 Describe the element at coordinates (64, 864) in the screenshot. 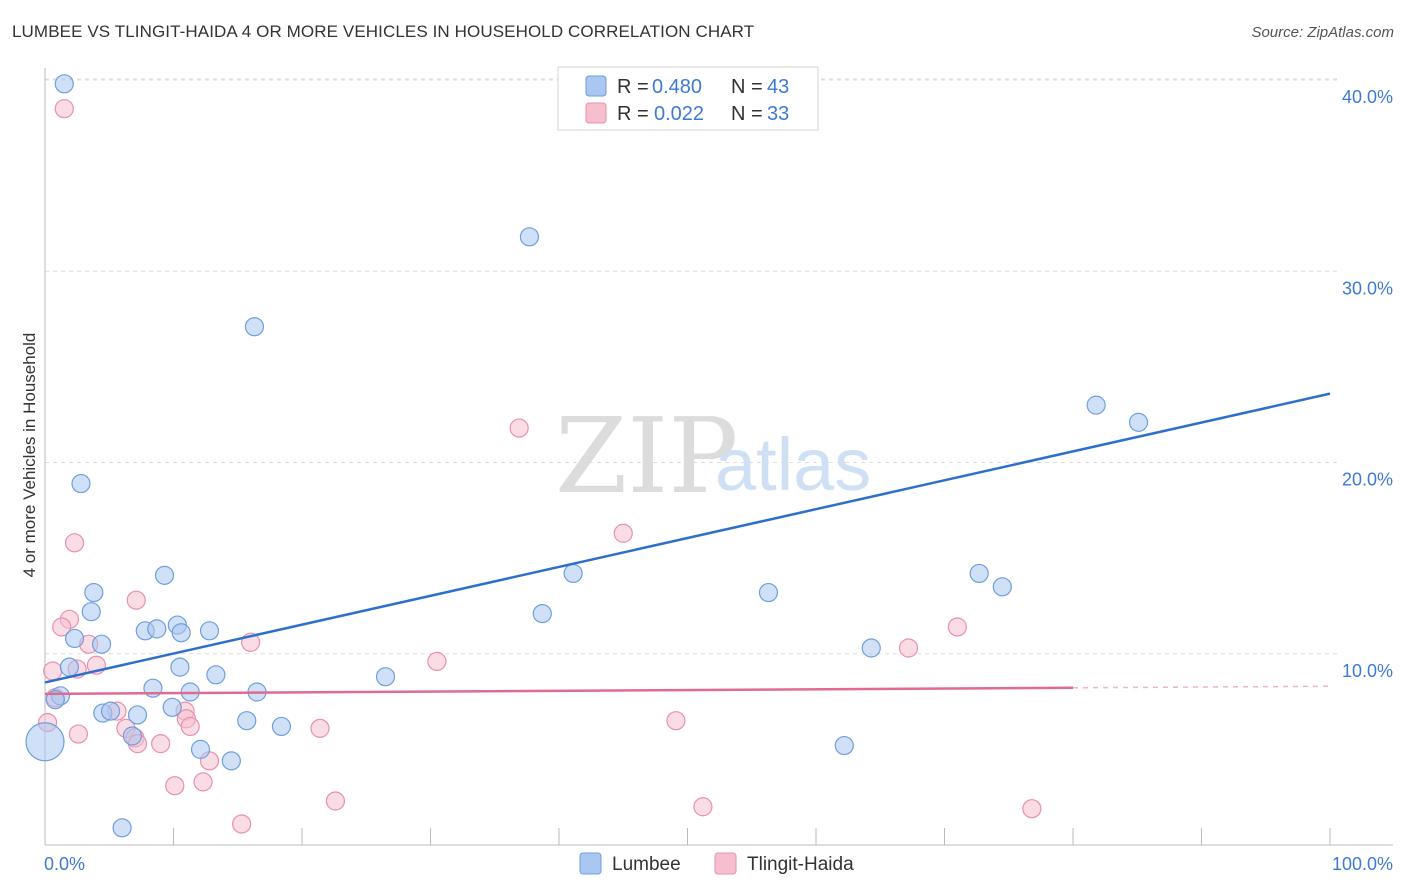

I see `x-tick-label-min: 0.0%` at that location.